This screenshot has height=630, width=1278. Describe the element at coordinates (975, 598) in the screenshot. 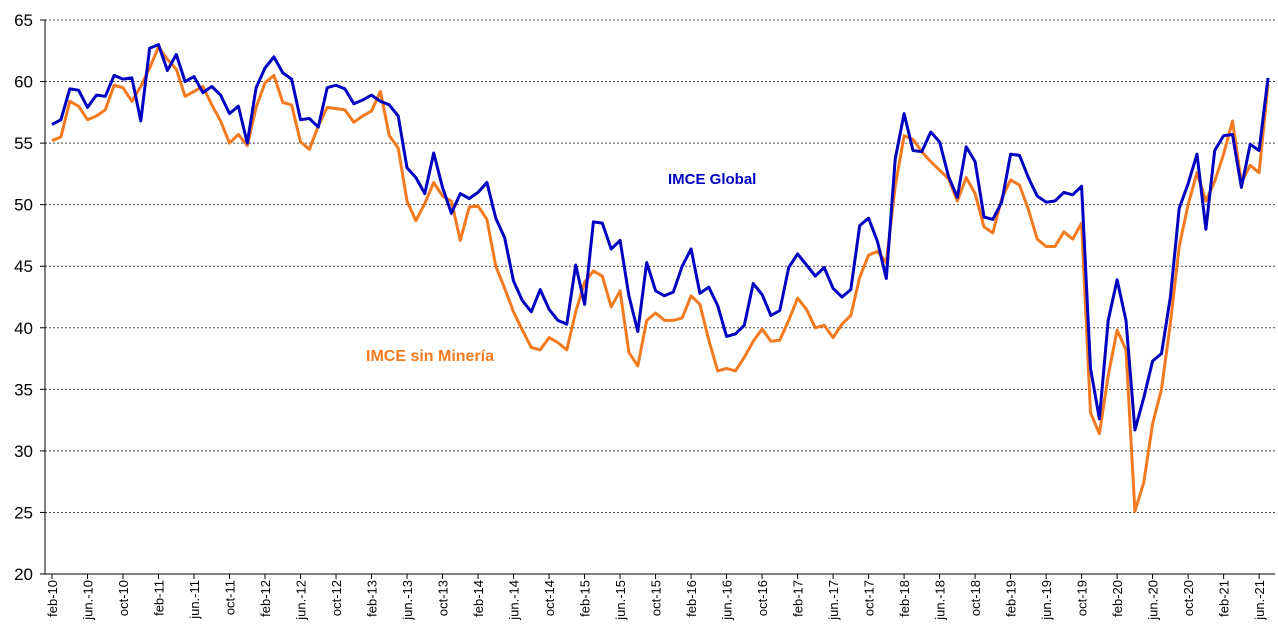

I see `x-tick-label: oct-18` at that location.